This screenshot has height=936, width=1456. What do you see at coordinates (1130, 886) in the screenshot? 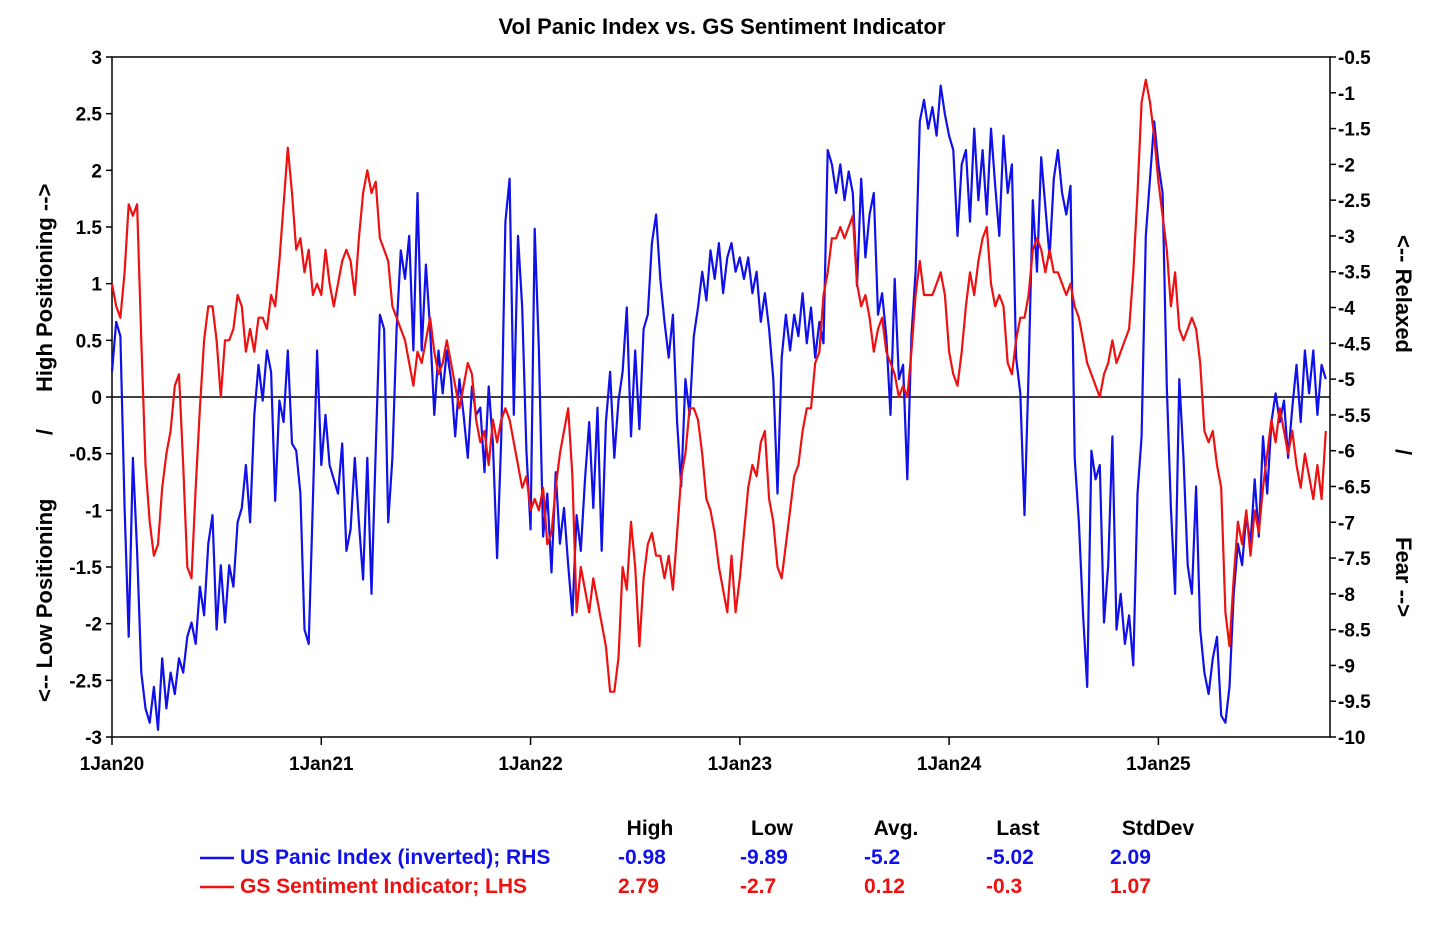
I see `stats-gs-stddev: 1.07` at bounding box center [1130, 886].